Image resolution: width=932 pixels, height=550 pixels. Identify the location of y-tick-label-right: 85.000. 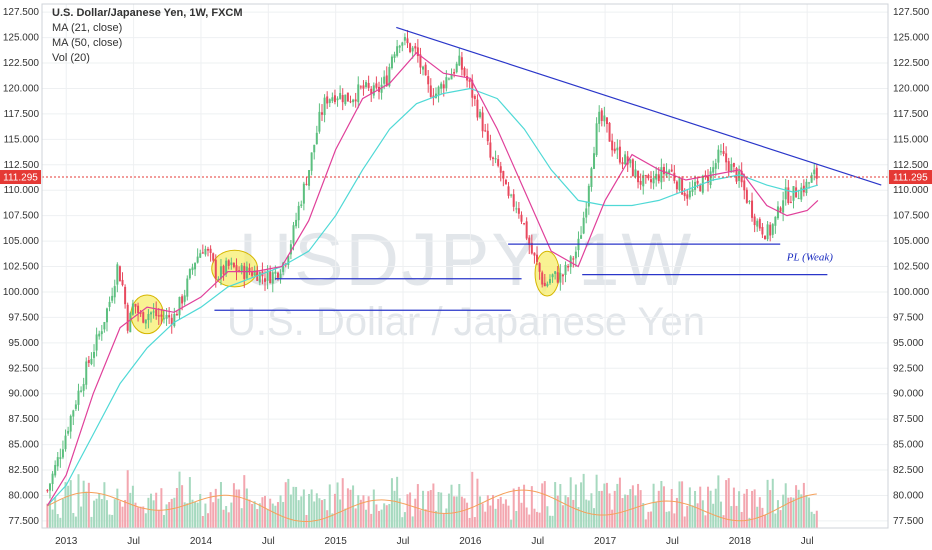
(908, 445).